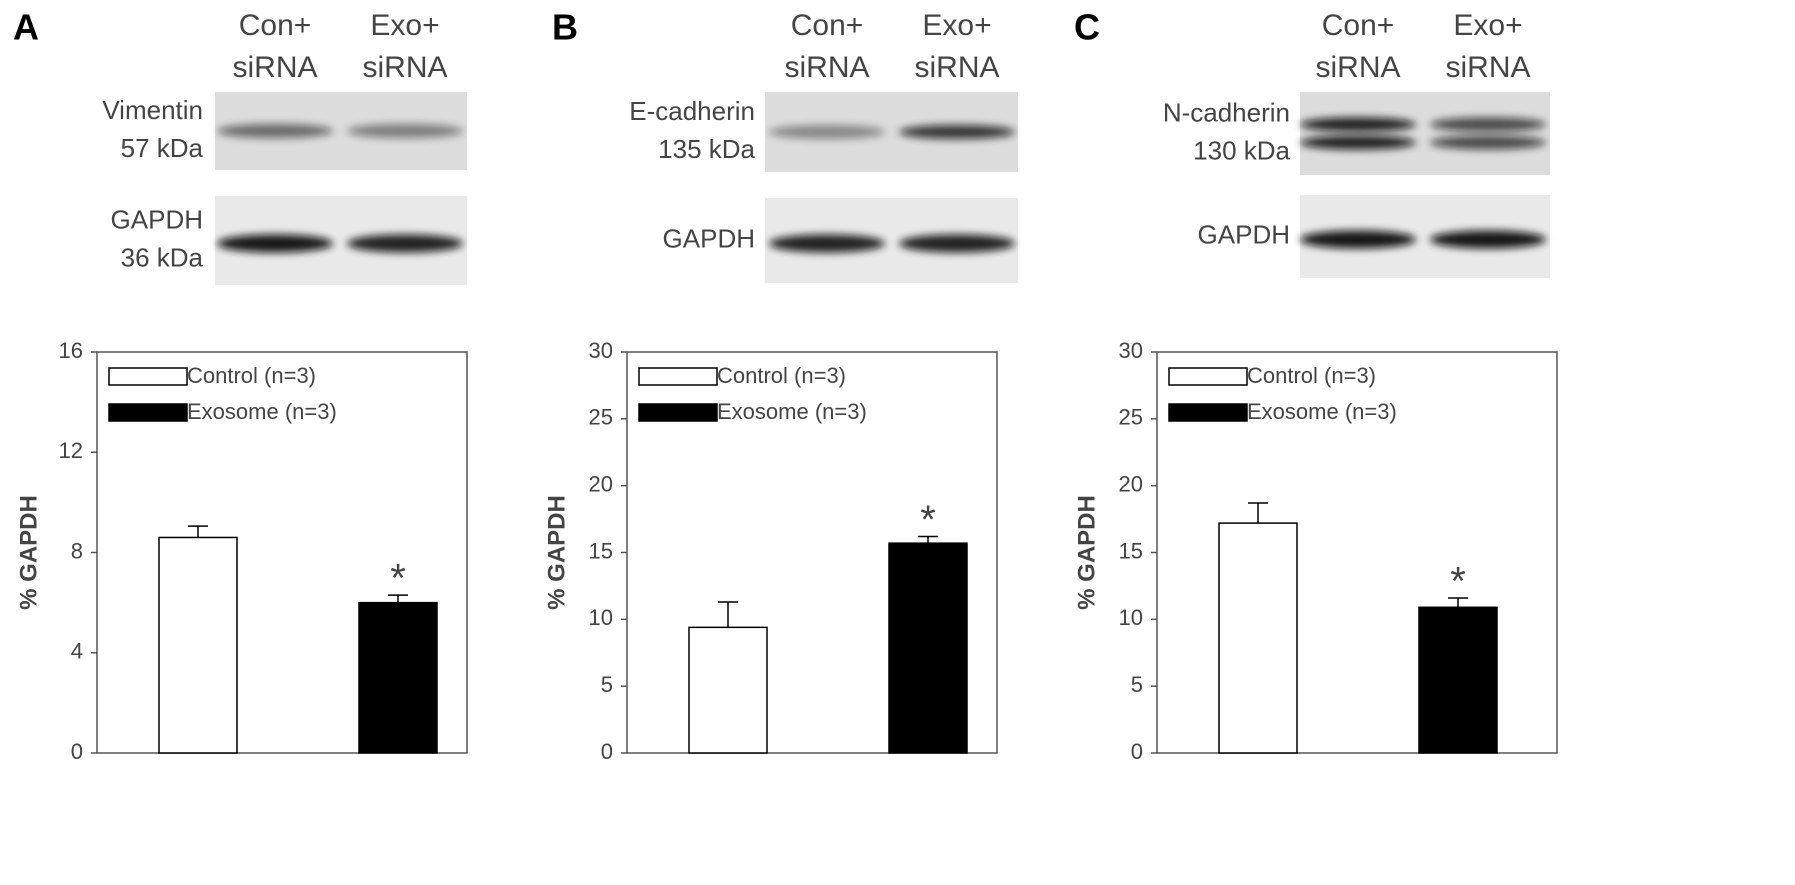 The image size is (1795, 885). I want to click on blot-image, so click(1425, 133).